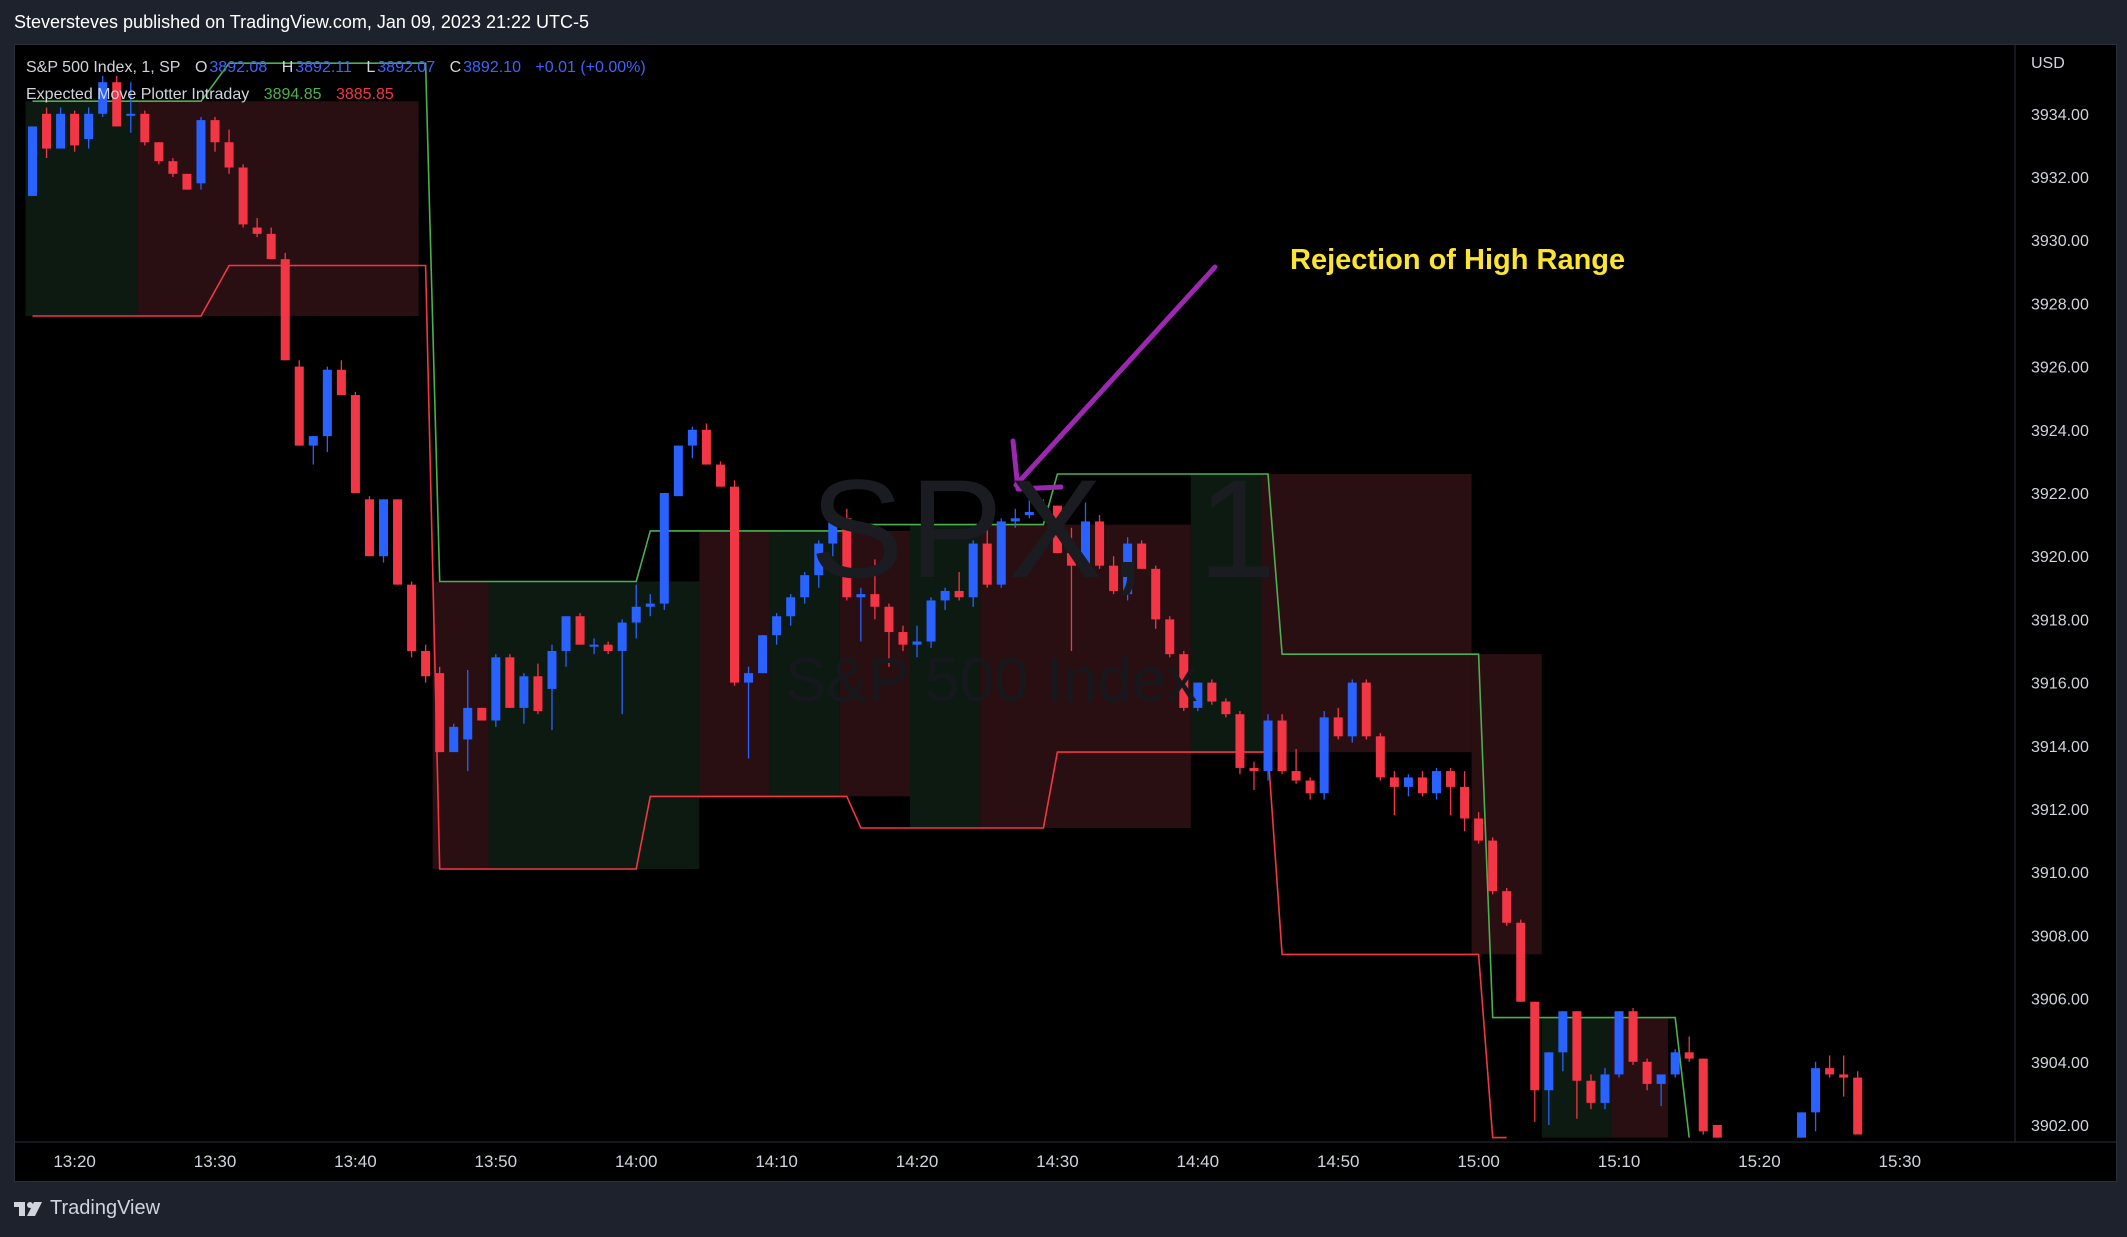 Image resolution: width=2127 pixels, height=1237 pixels. I want to click on tradingview-logo: TradingView, so click(87, 1208).